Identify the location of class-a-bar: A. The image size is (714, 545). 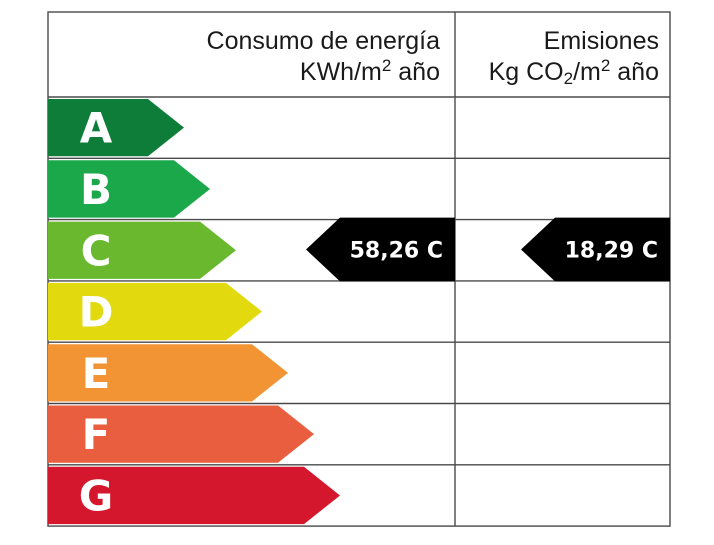
(116, 128).